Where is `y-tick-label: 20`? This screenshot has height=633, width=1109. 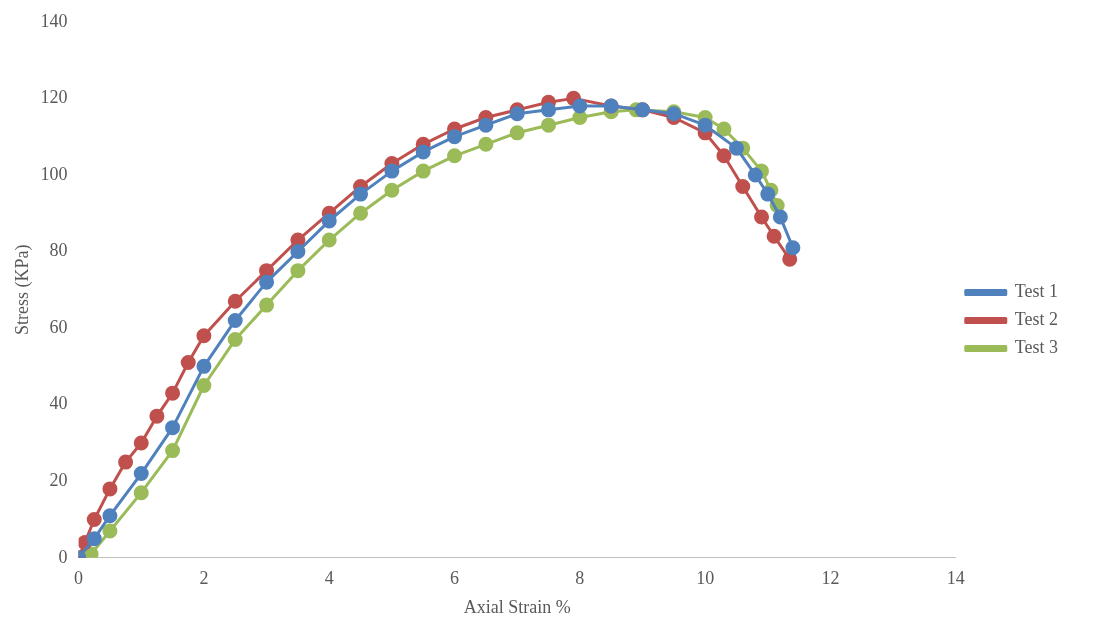 y-tick-label: 20 is located at coordinates (58, 479).